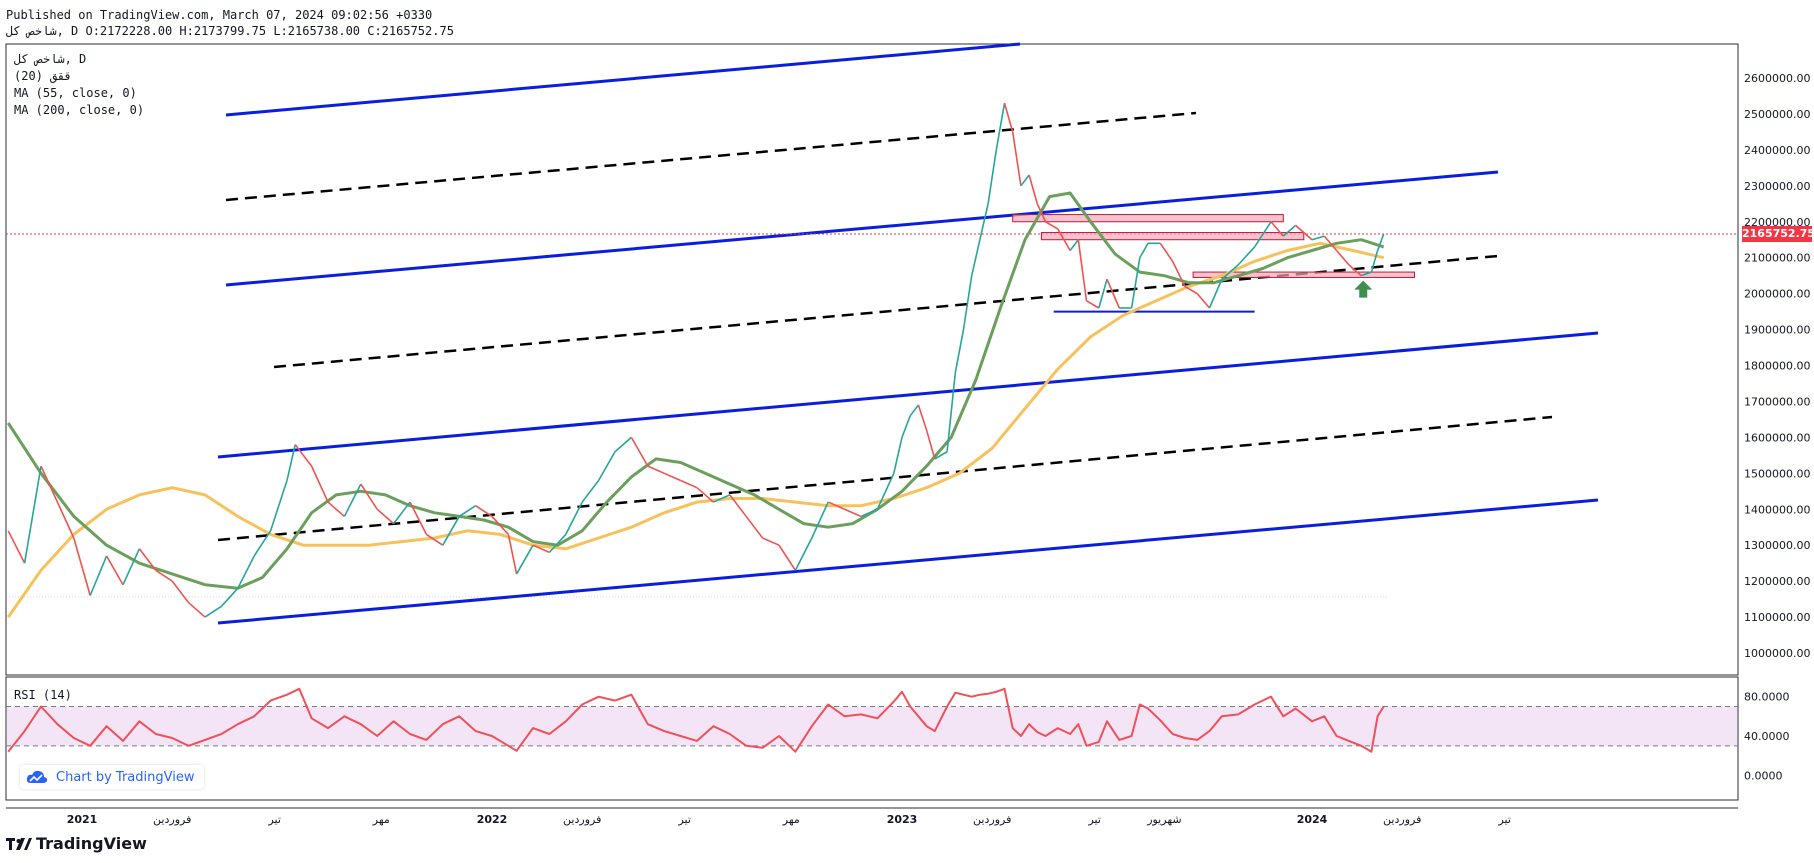 Image resolution: width=1814 pixels, height=863 pixels. I want to click on chart-by-tradingview: Chart by TradingView, so click(112, 777).